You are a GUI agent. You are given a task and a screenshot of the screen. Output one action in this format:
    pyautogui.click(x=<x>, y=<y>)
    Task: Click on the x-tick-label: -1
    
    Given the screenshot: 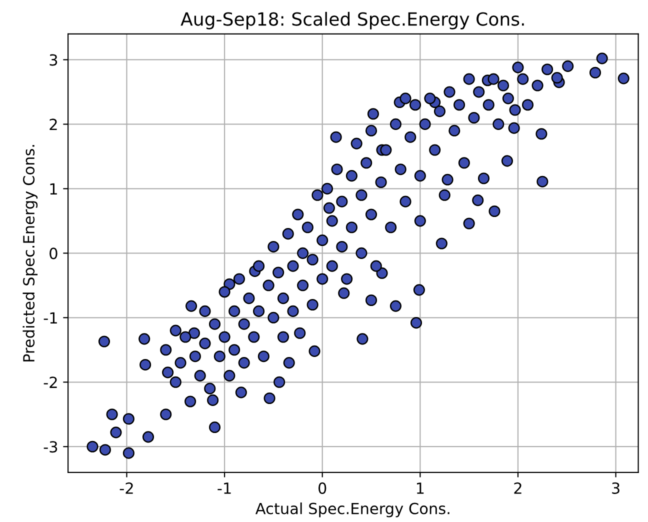 What is the action you would take?
    pyautogui.click(x=224, y=488)
    